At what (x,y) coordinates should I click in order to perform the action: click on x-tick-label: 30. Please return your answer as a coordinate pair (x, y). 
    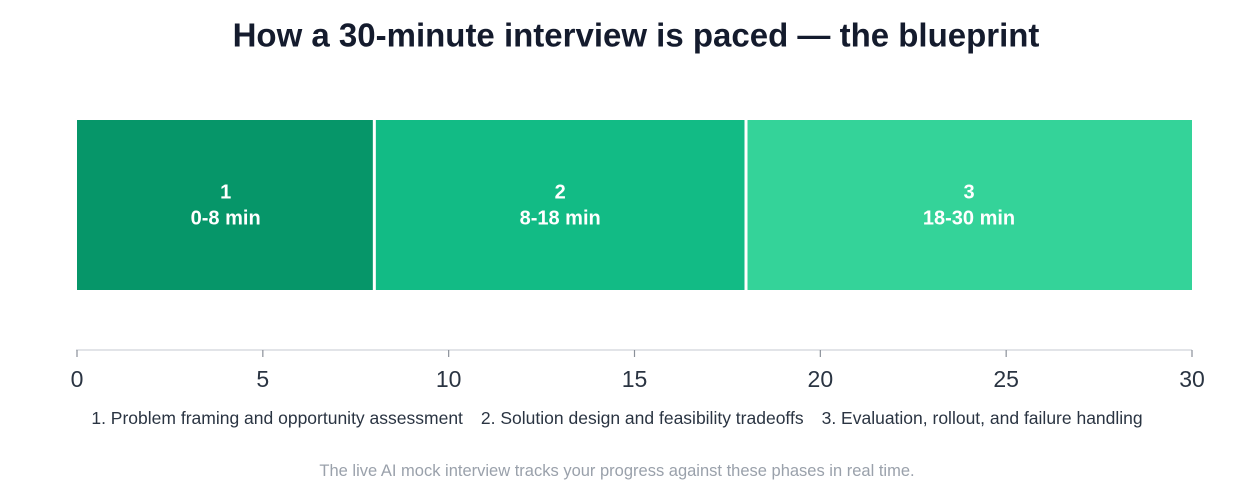
    Looking at the image, I should click on (1192, 379).